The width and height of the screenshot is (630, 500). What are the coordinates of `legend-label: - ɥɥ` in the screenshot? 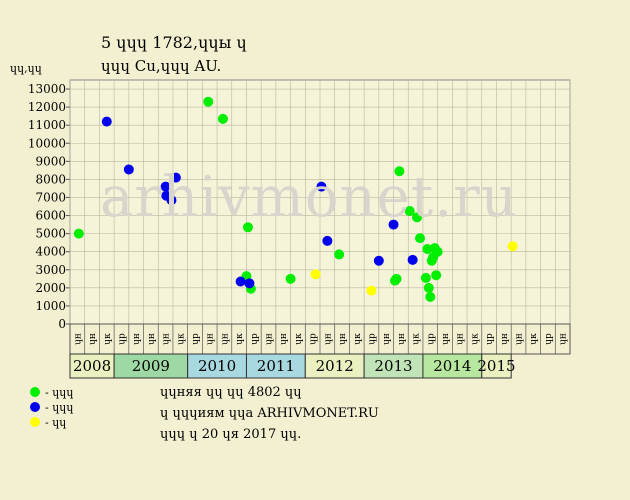 It's located at (56, 422).